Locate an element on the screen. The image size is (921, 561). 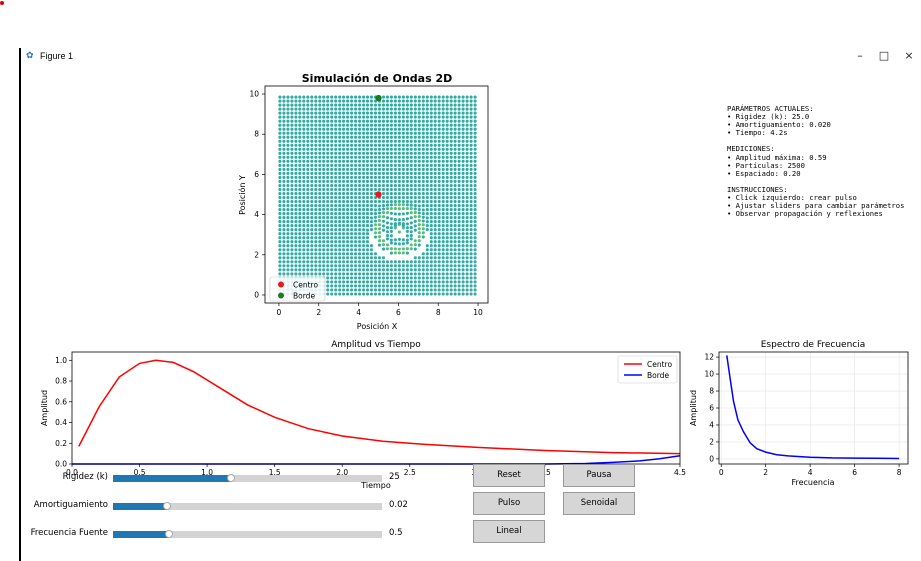
pausa-button: Pausa is located at coordinates (599, 475).